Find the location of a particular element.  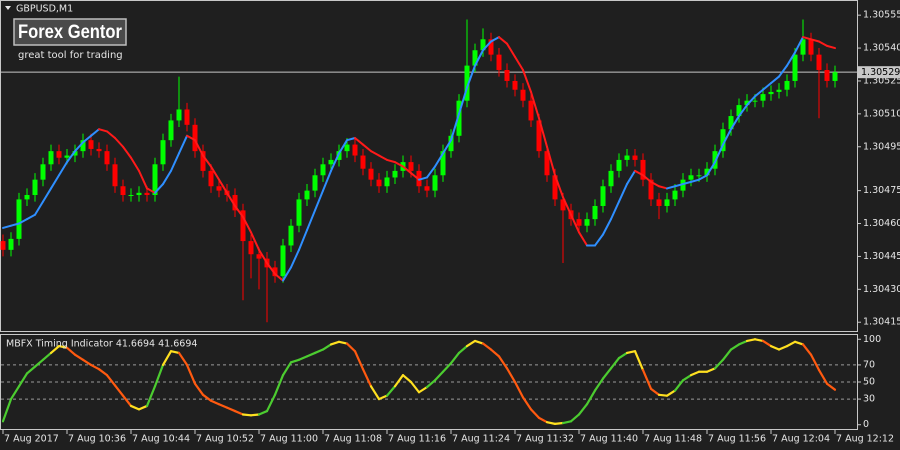

x-tick-label: 7 Aug 10:44 is located at coordinates (161, 439).